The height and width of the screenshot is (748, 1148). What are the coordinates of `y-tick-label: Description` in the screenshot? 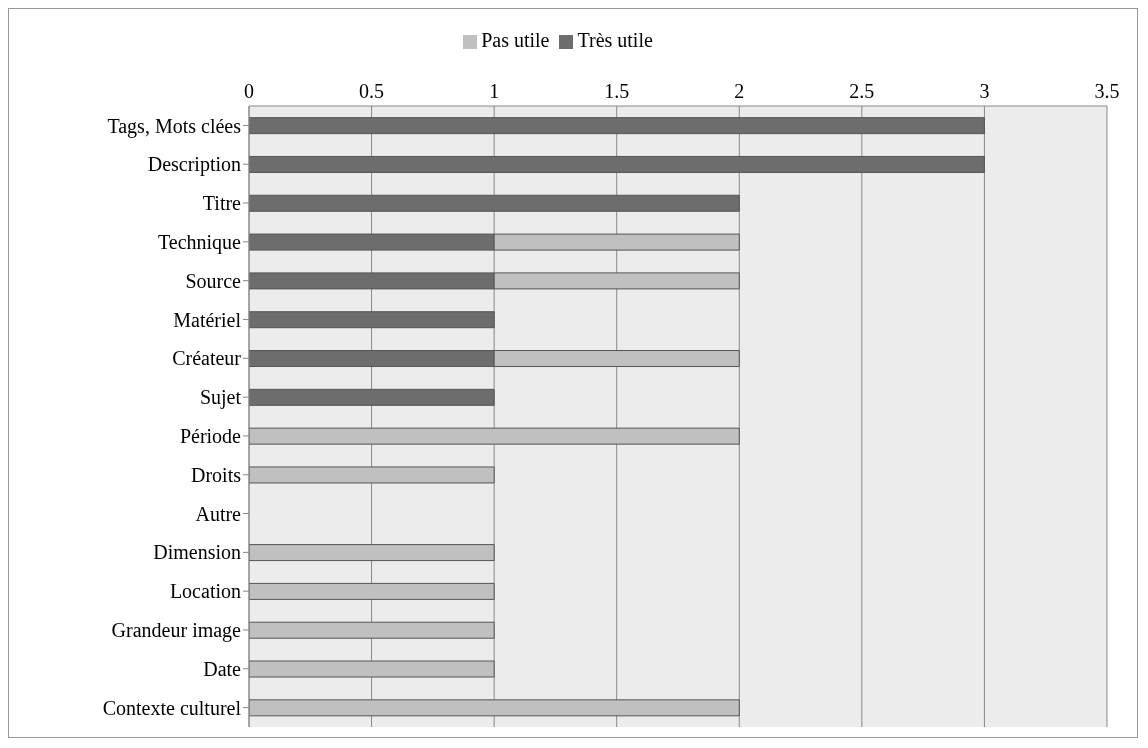 It's located at (194, 165).